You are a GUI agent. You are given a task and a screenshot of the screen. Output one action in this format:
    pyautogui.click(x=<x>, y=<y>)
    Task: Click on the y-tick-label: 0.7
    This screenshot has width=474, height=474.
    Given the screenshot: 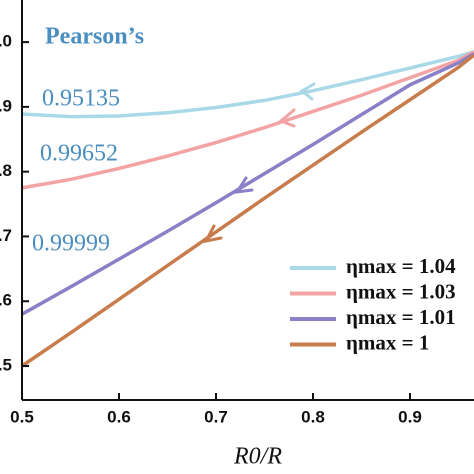 What is the action you would take?
    pyautogui.click(x=6, y=235)
    